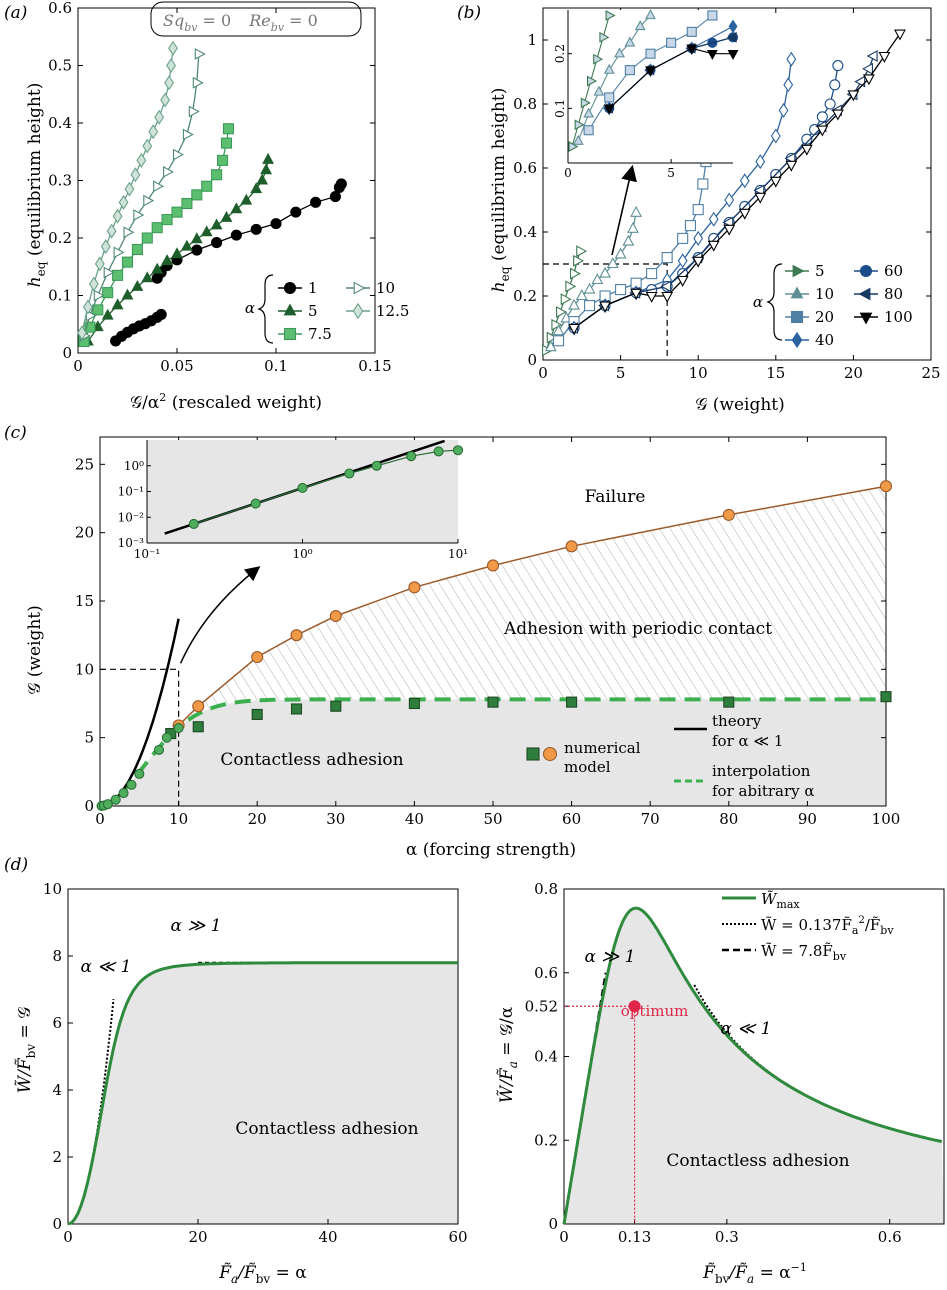  What do you see at coordinates (525, 104) in the screenshot?
I see `panel-b-y-tick-label: 0.8` at bounding box center [525, 104].